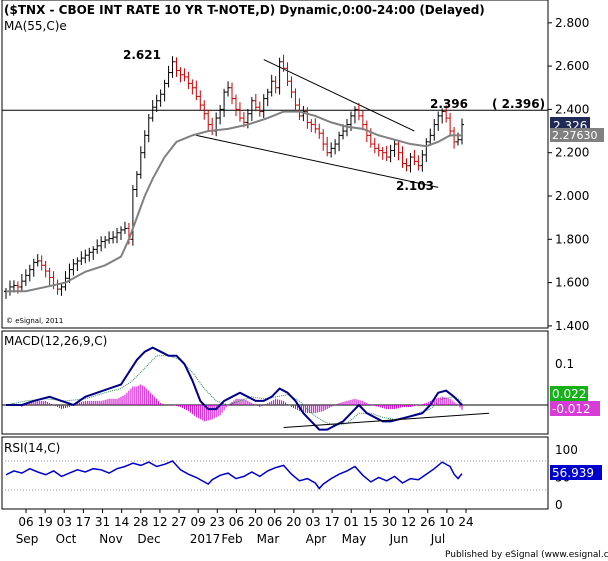 Image resolution: width=608 pixels, height=561 pixels. Describe the element at coordinates (576, 472) in the screenshot. I see `rsi-value-badge` at that location.